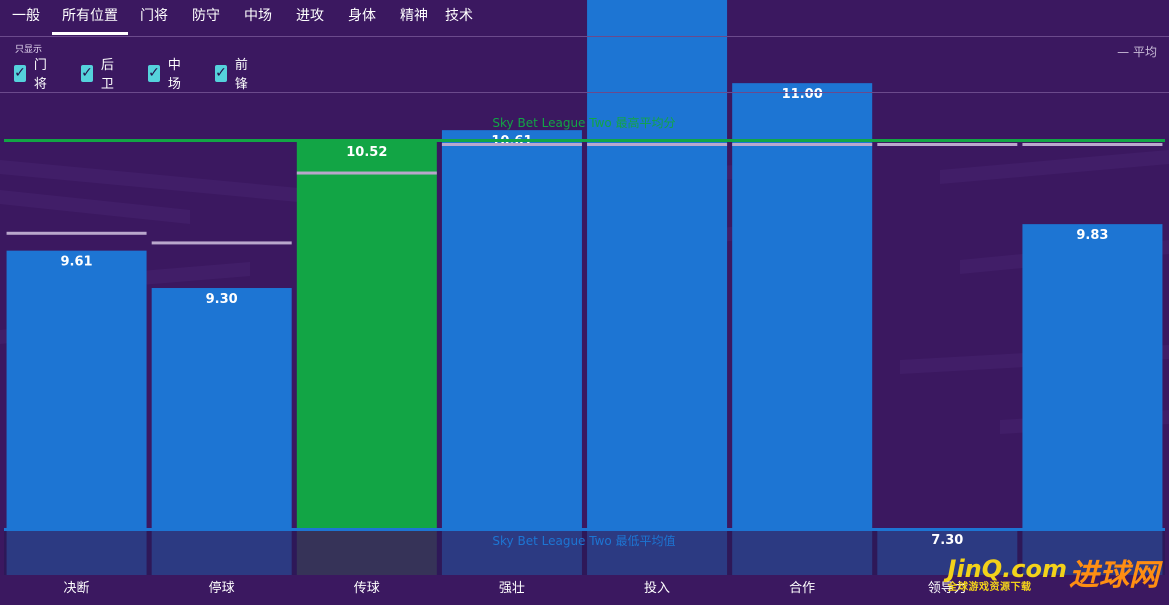 This screenshot has height=605, width=1169. What do you see at coordinates (512, 588) in the screenshot?
I see `category-label: 强壮` at bounding box center [512, 588].